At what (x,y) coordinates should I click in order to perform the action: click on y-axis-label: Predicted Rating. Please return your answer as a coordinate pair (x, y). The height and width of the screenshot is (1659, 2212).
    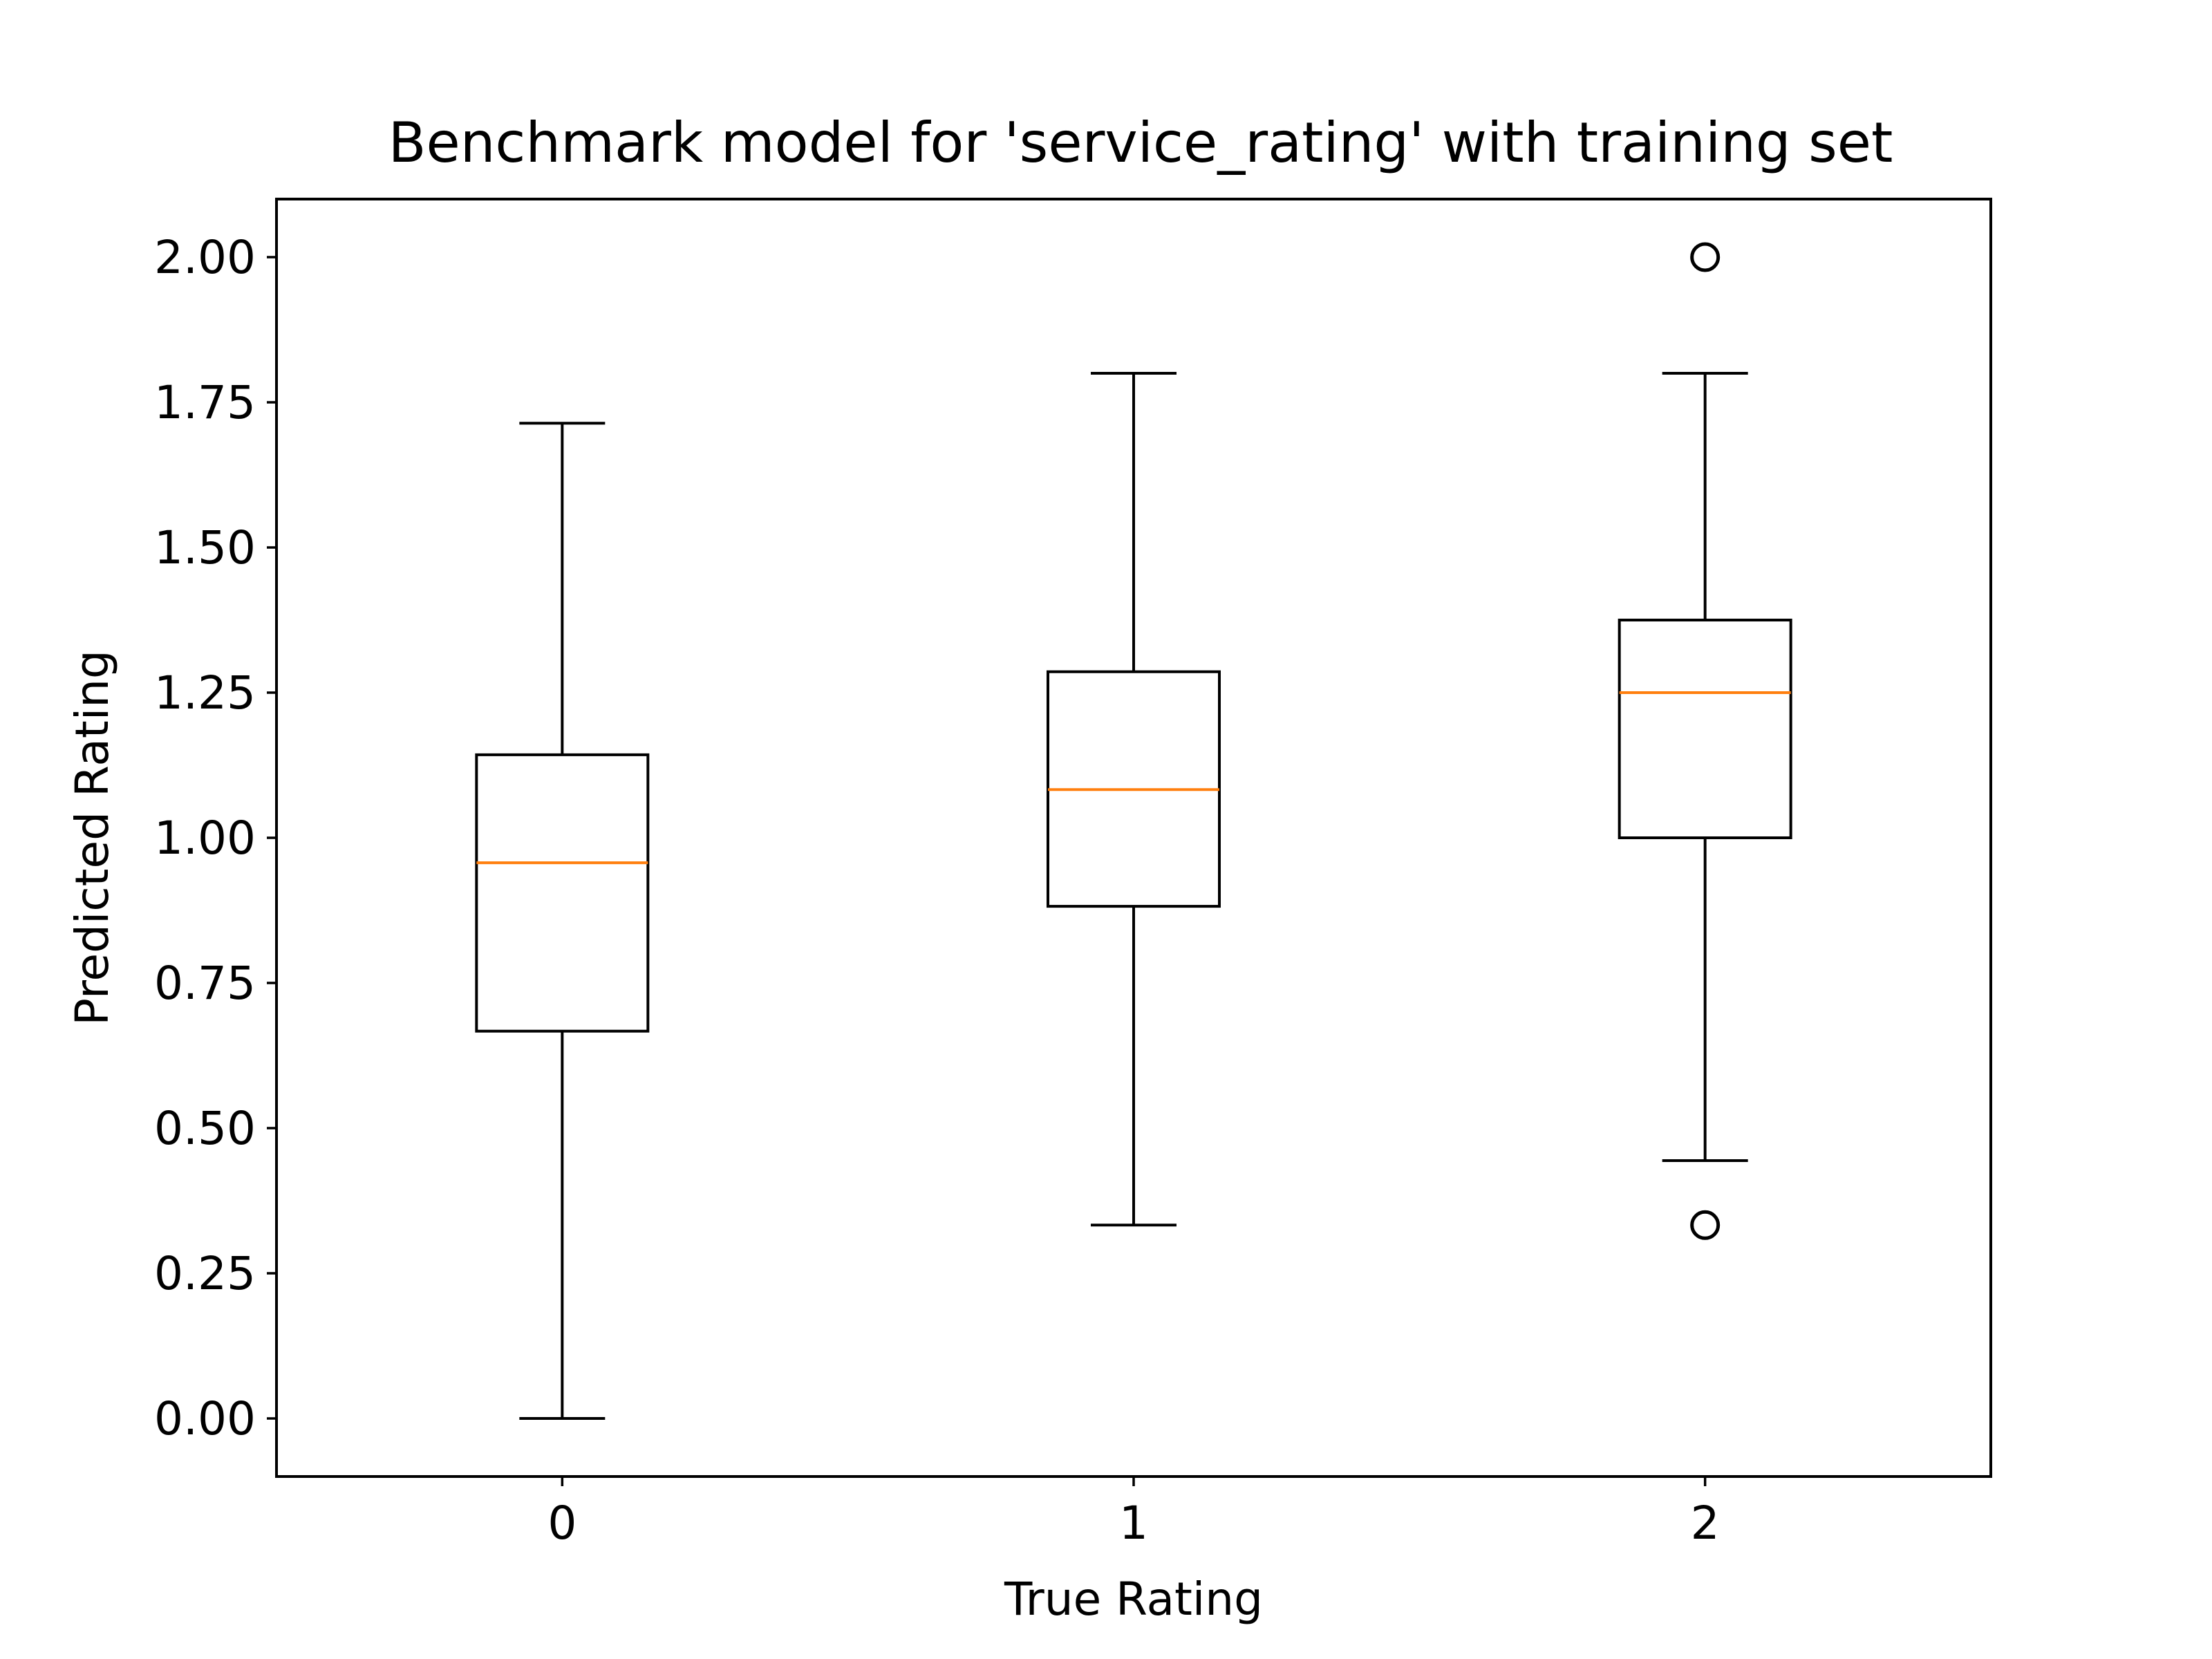
    Looking at the image, I should click on (92, 838).